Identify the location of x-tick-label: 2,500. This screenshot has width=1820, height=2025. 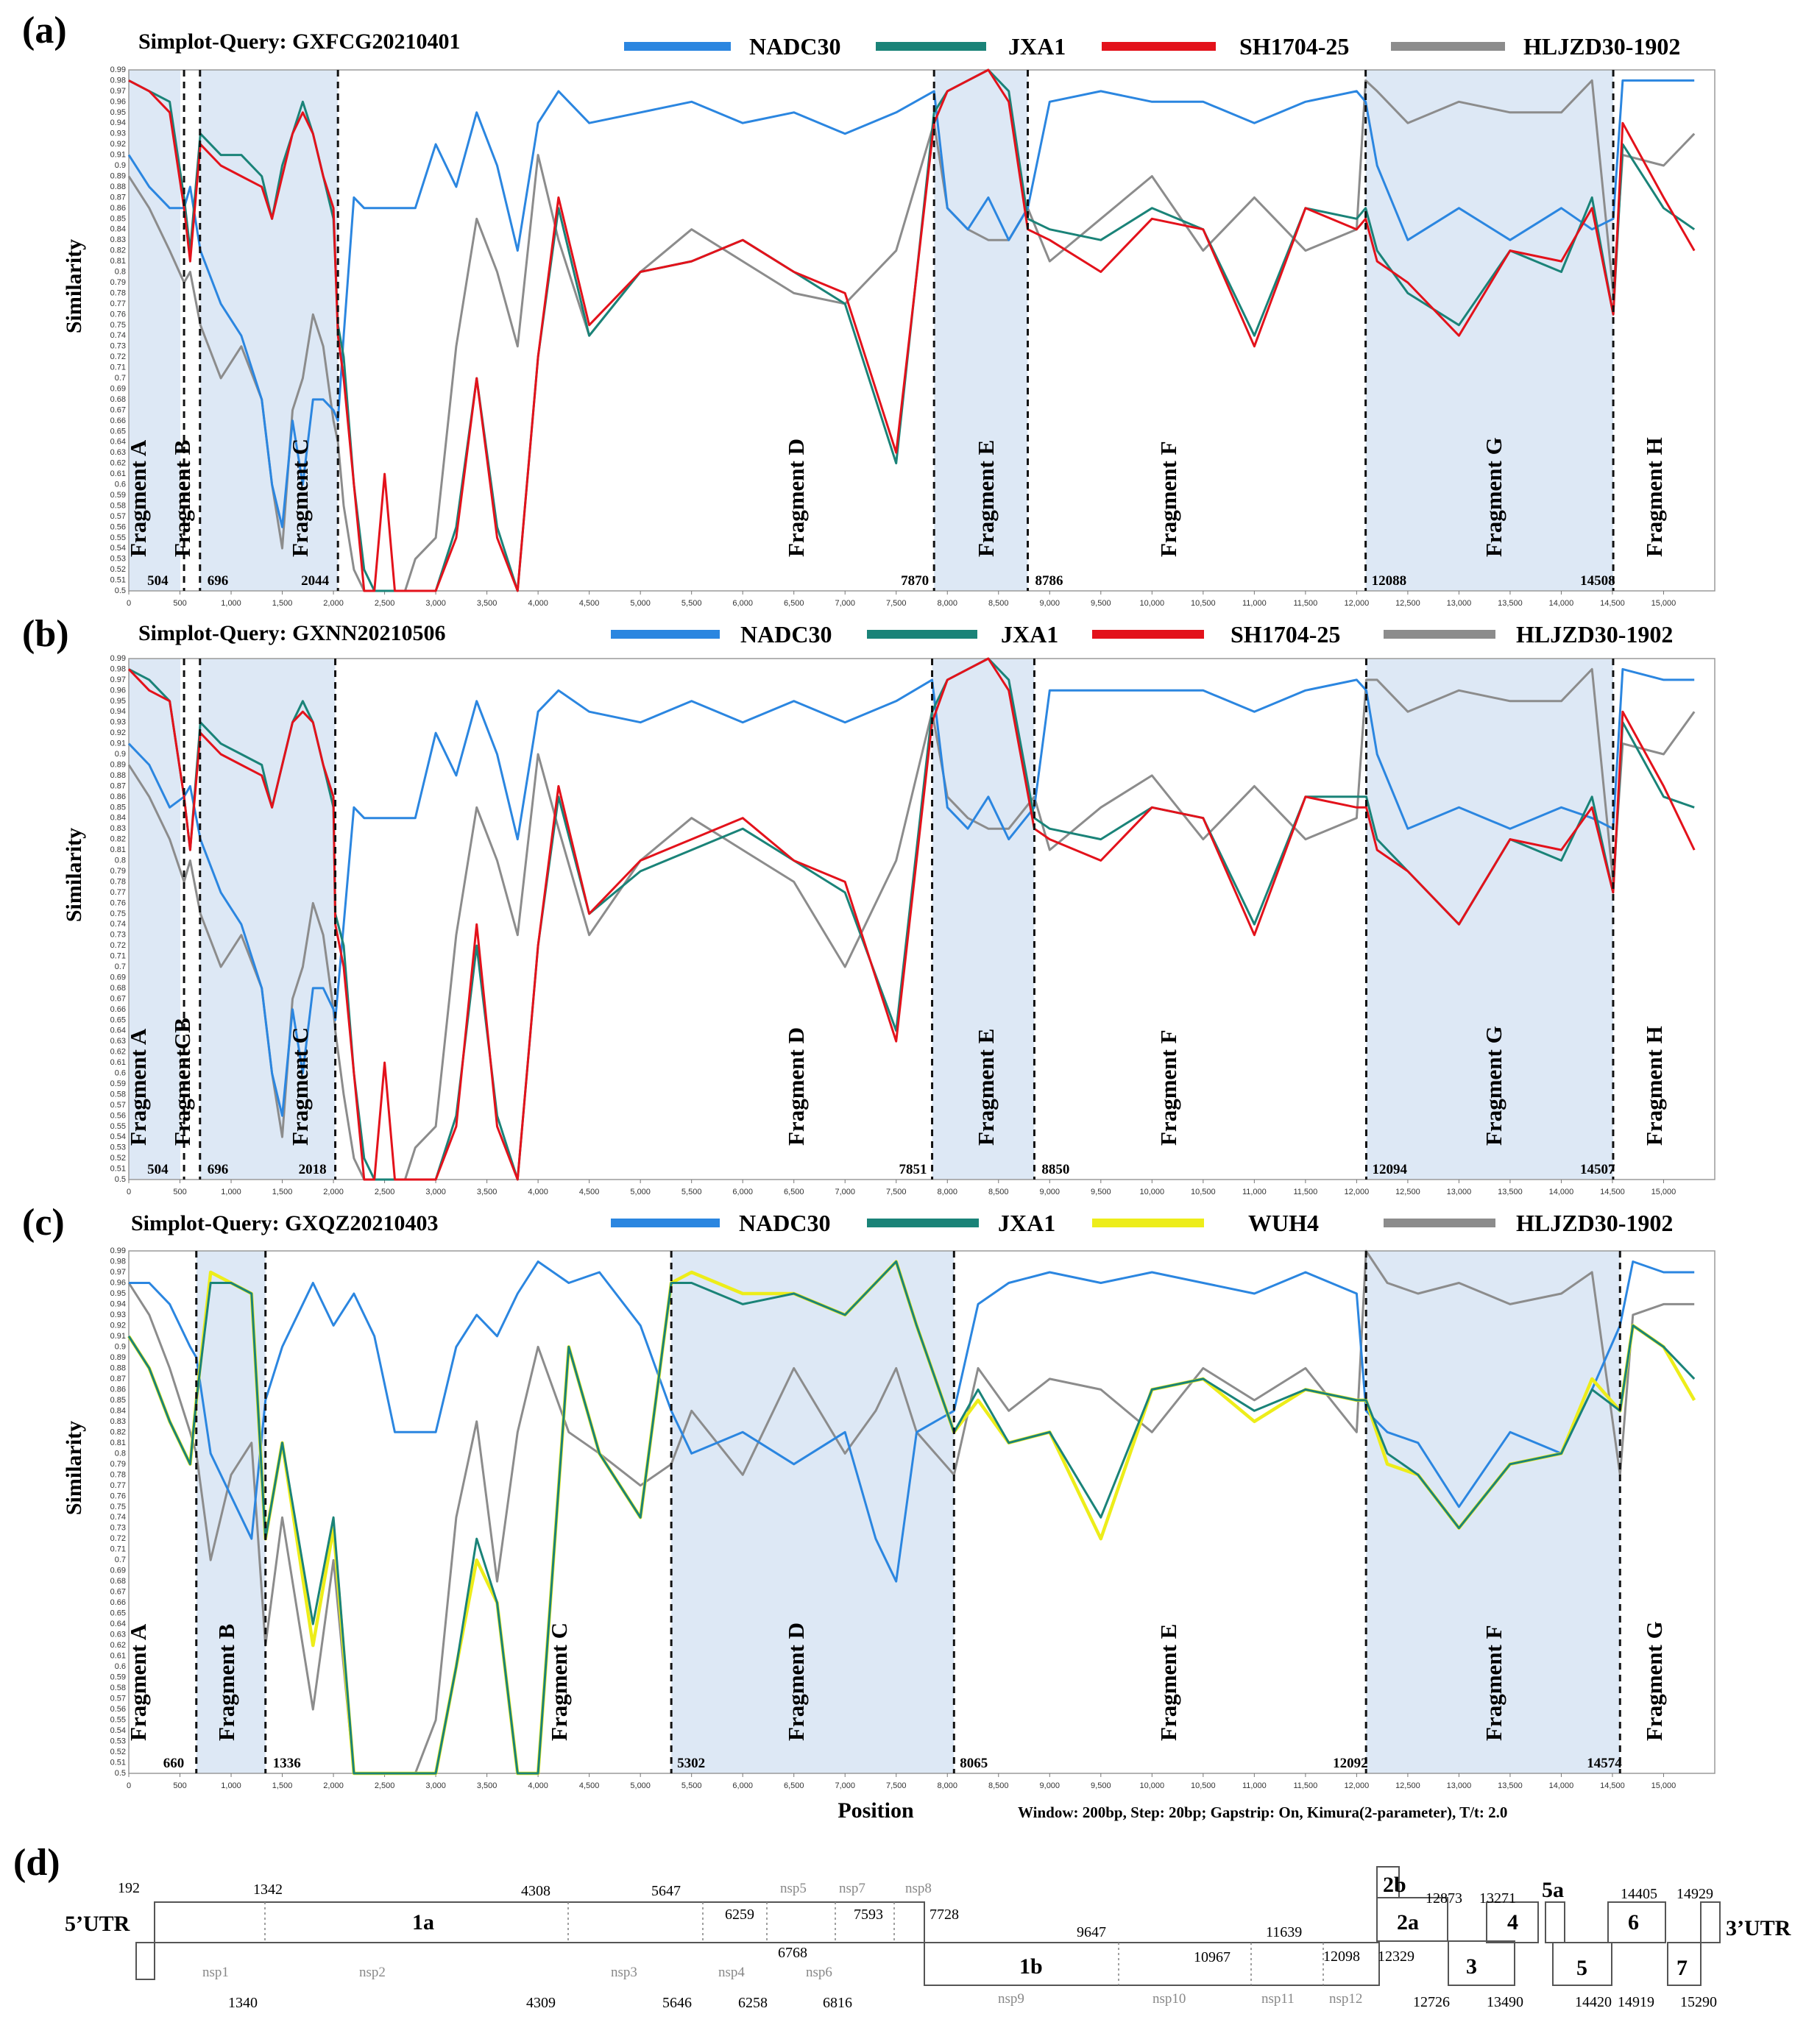
(385, 603).